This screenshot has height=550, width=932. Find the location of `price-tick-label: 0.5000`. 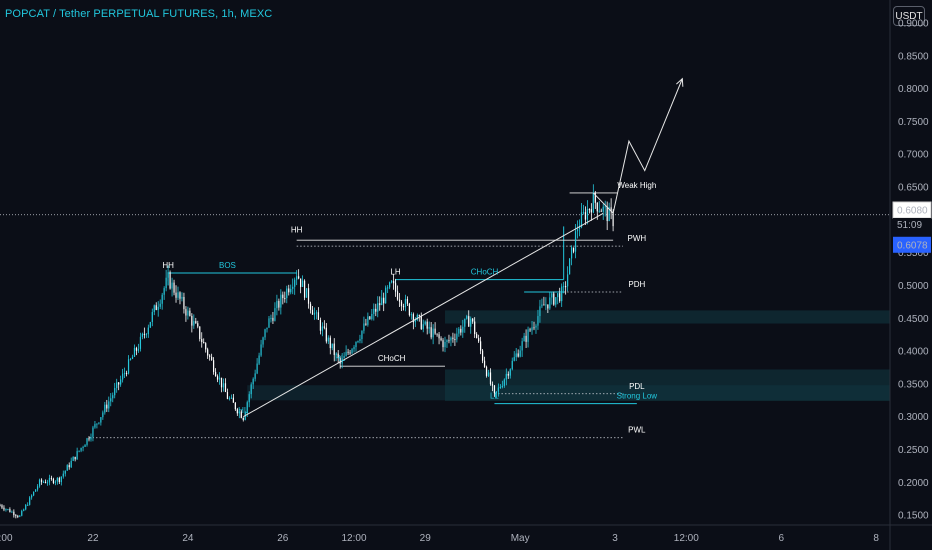

price-tick-label: 0.5000 is located at coordinates (913, 286).